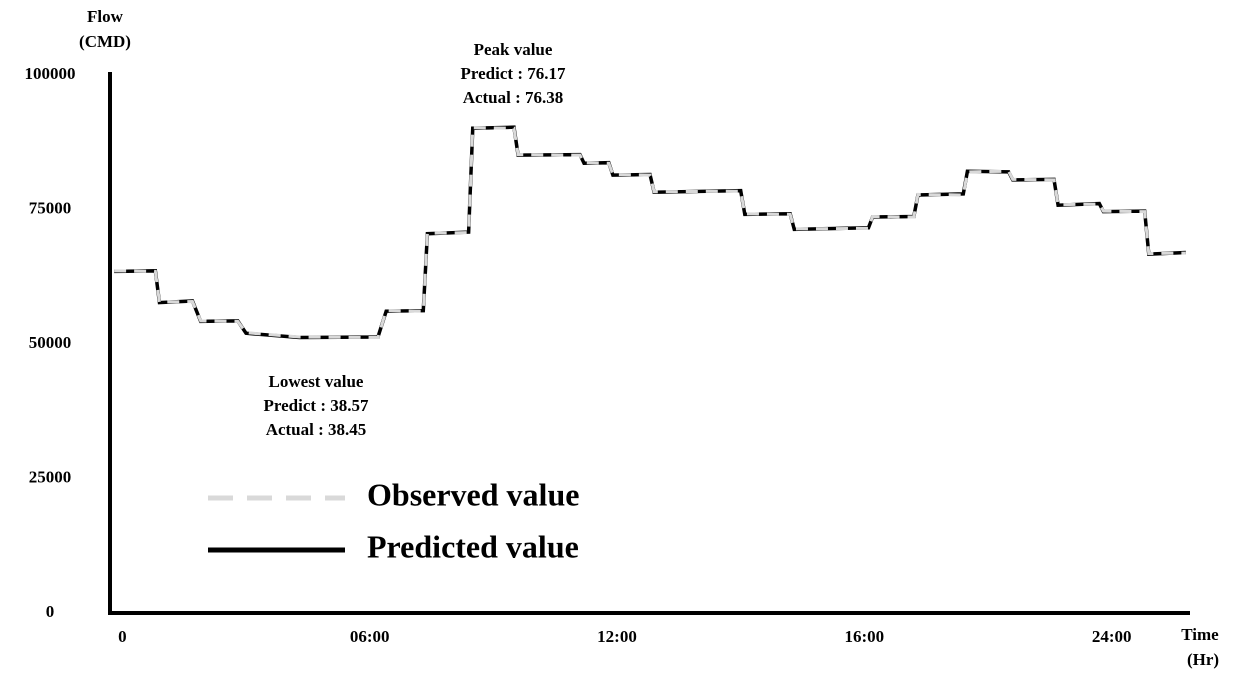 The image size is (1237, 684). Describe the element at coordinates (865, 636) in the screenshot. I see `x-tick-label: 16:00` at that location.